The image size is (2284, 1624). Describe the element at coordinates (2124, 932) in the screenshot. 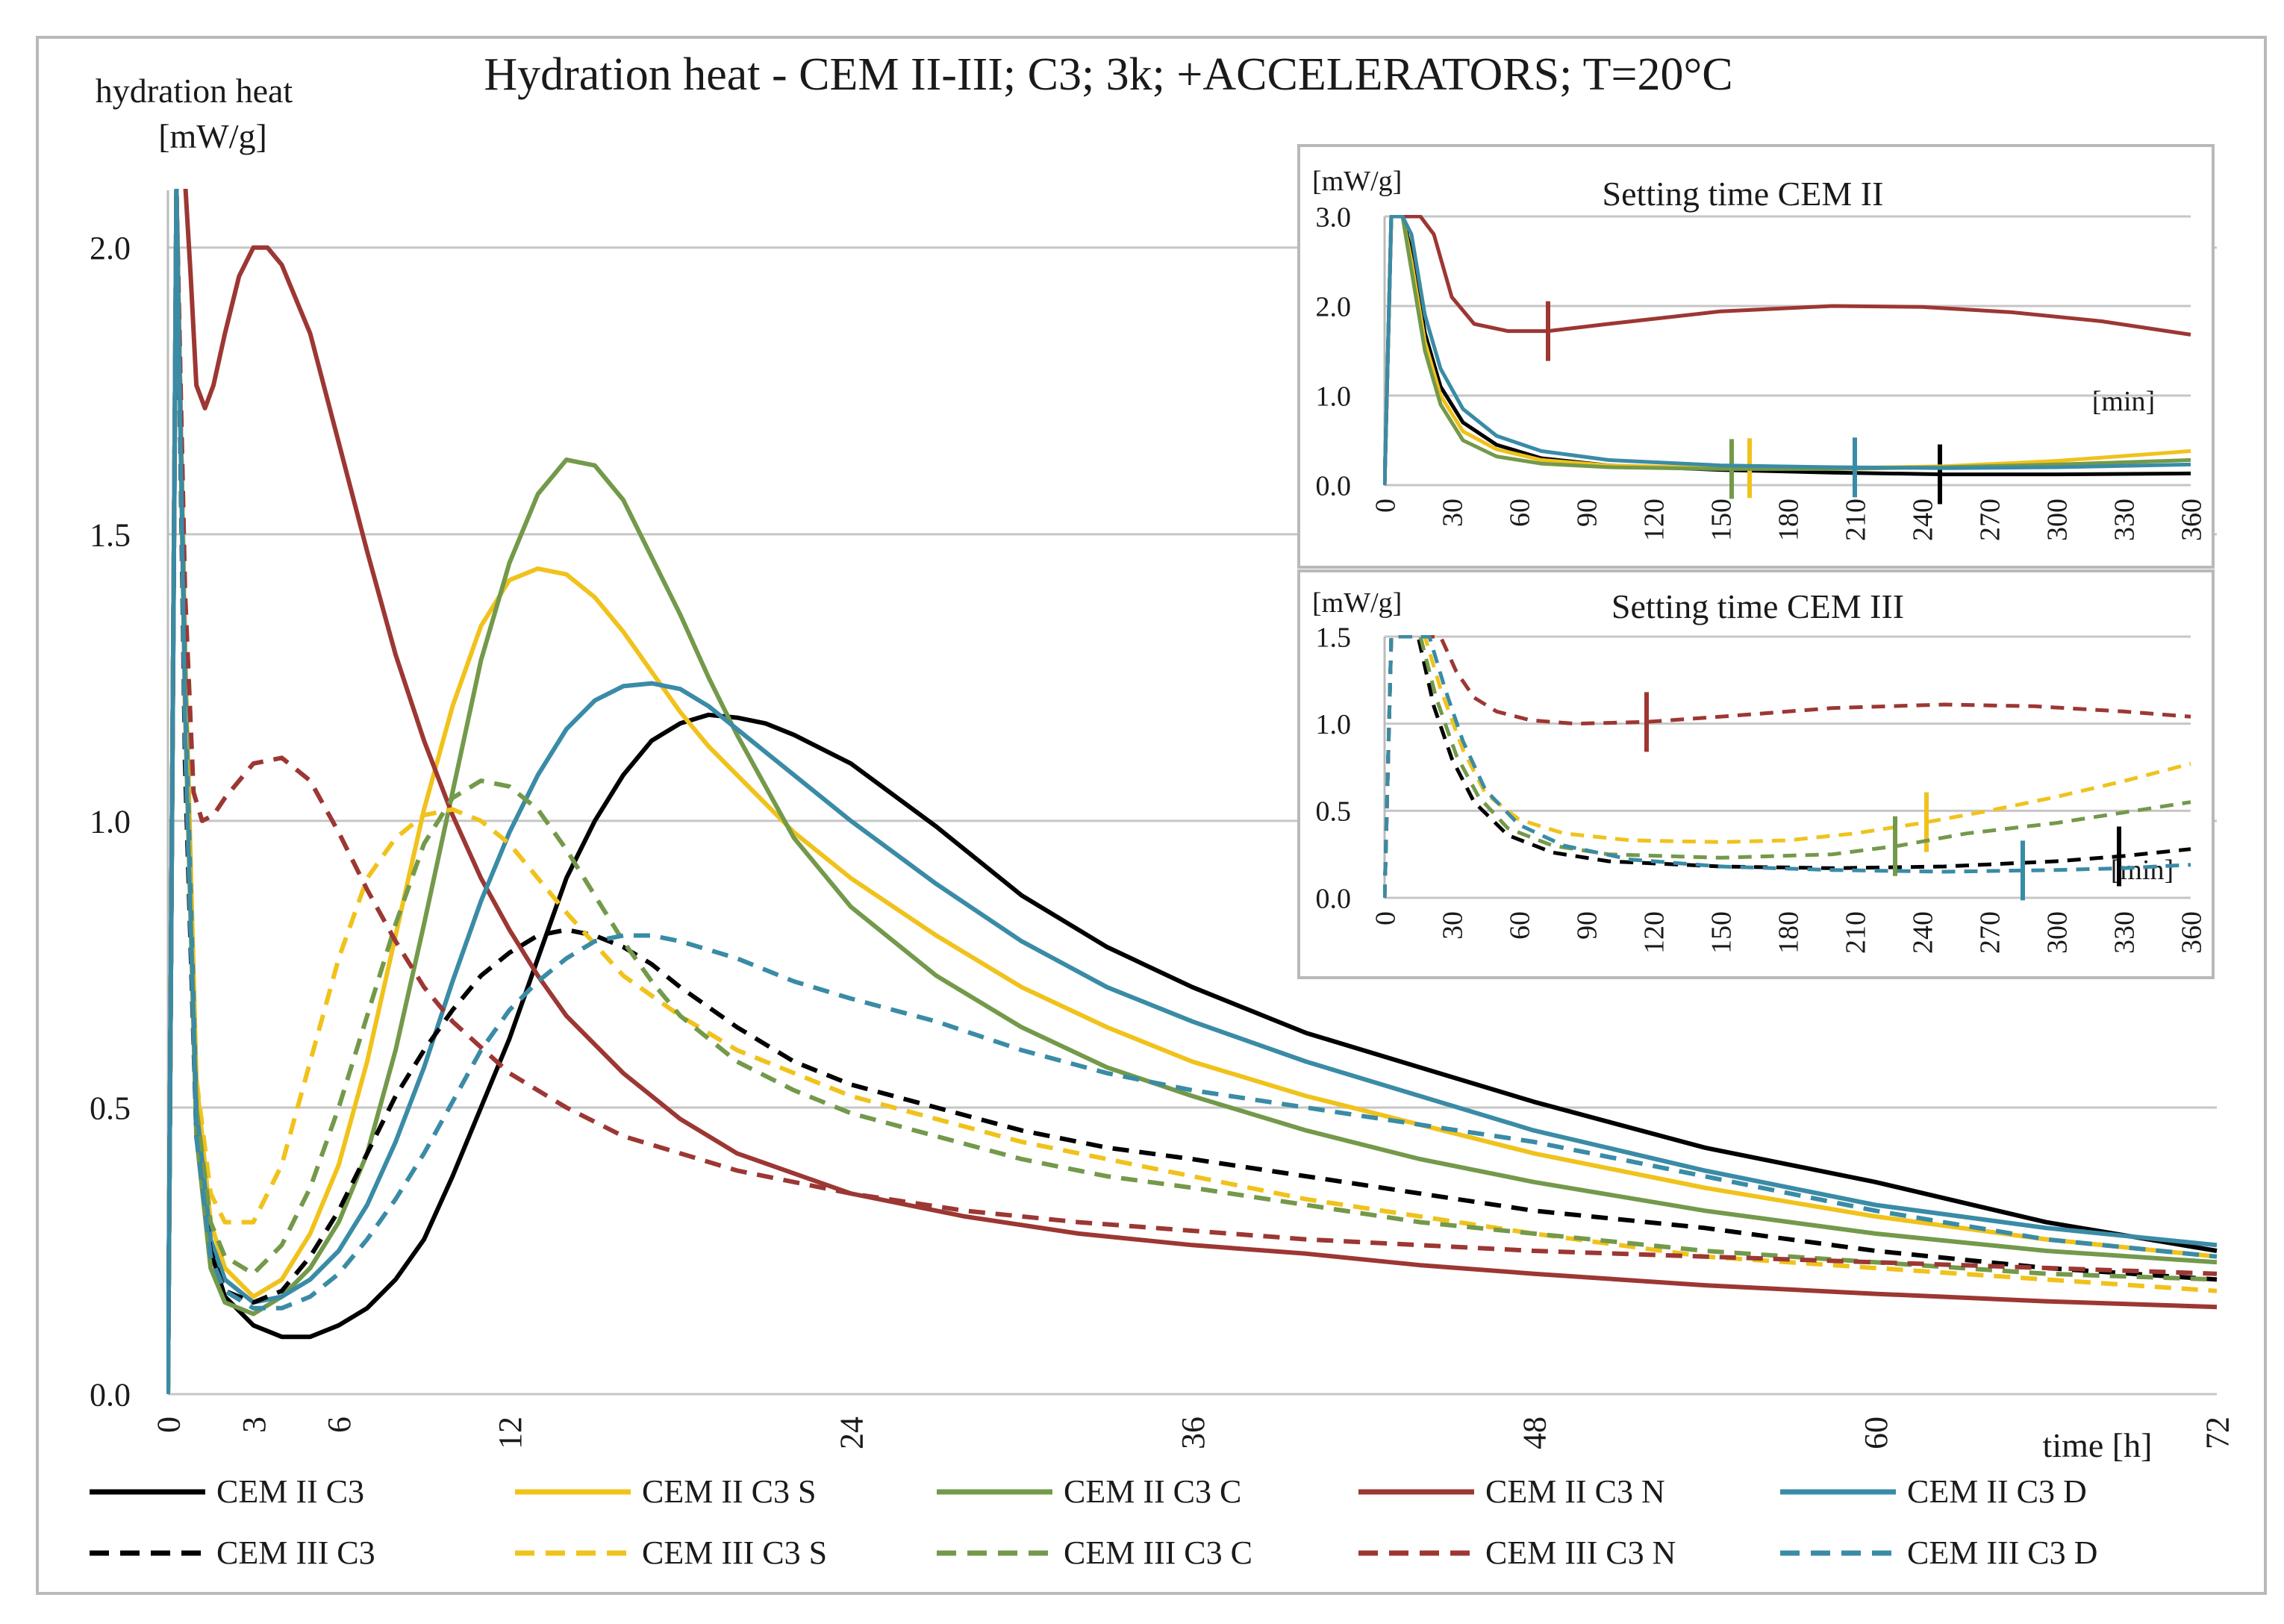

I see `inset-cem3-x-tick-label: 330` at that location.